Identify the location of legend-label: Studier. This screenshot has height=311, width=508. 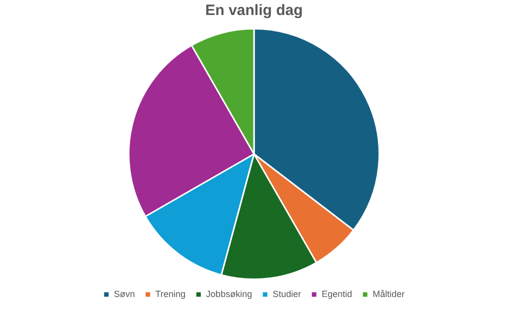
(287, 293).